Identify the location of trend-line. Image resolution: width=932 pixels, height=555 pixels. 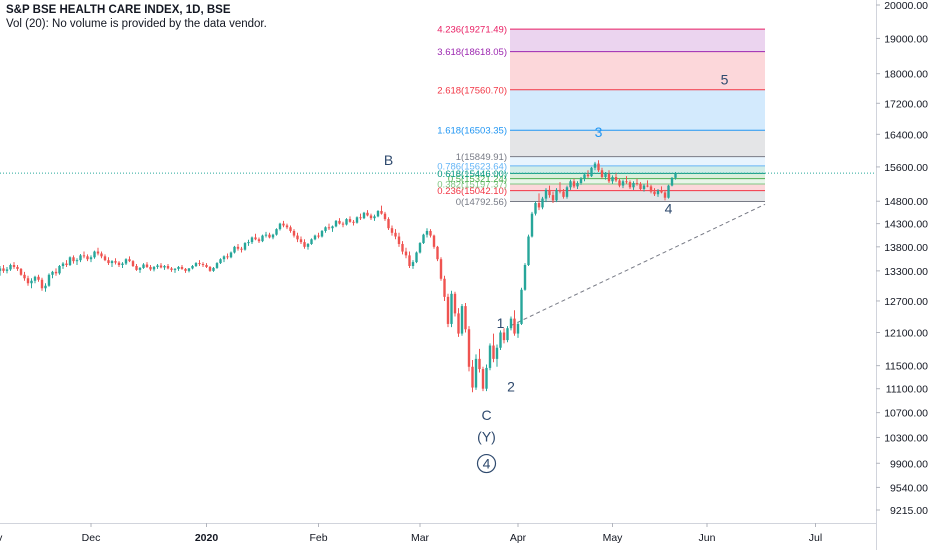
(638, 264).